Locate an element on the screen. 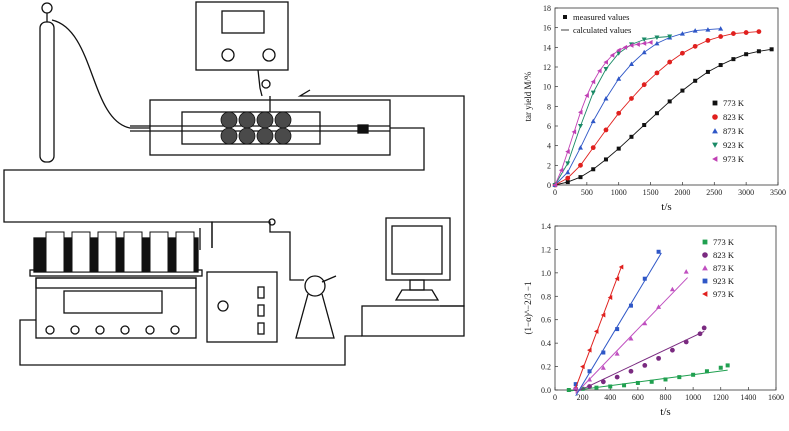 The image size is (789, 431). x-tick-label: 2000 is located at coordinates (682, 192).